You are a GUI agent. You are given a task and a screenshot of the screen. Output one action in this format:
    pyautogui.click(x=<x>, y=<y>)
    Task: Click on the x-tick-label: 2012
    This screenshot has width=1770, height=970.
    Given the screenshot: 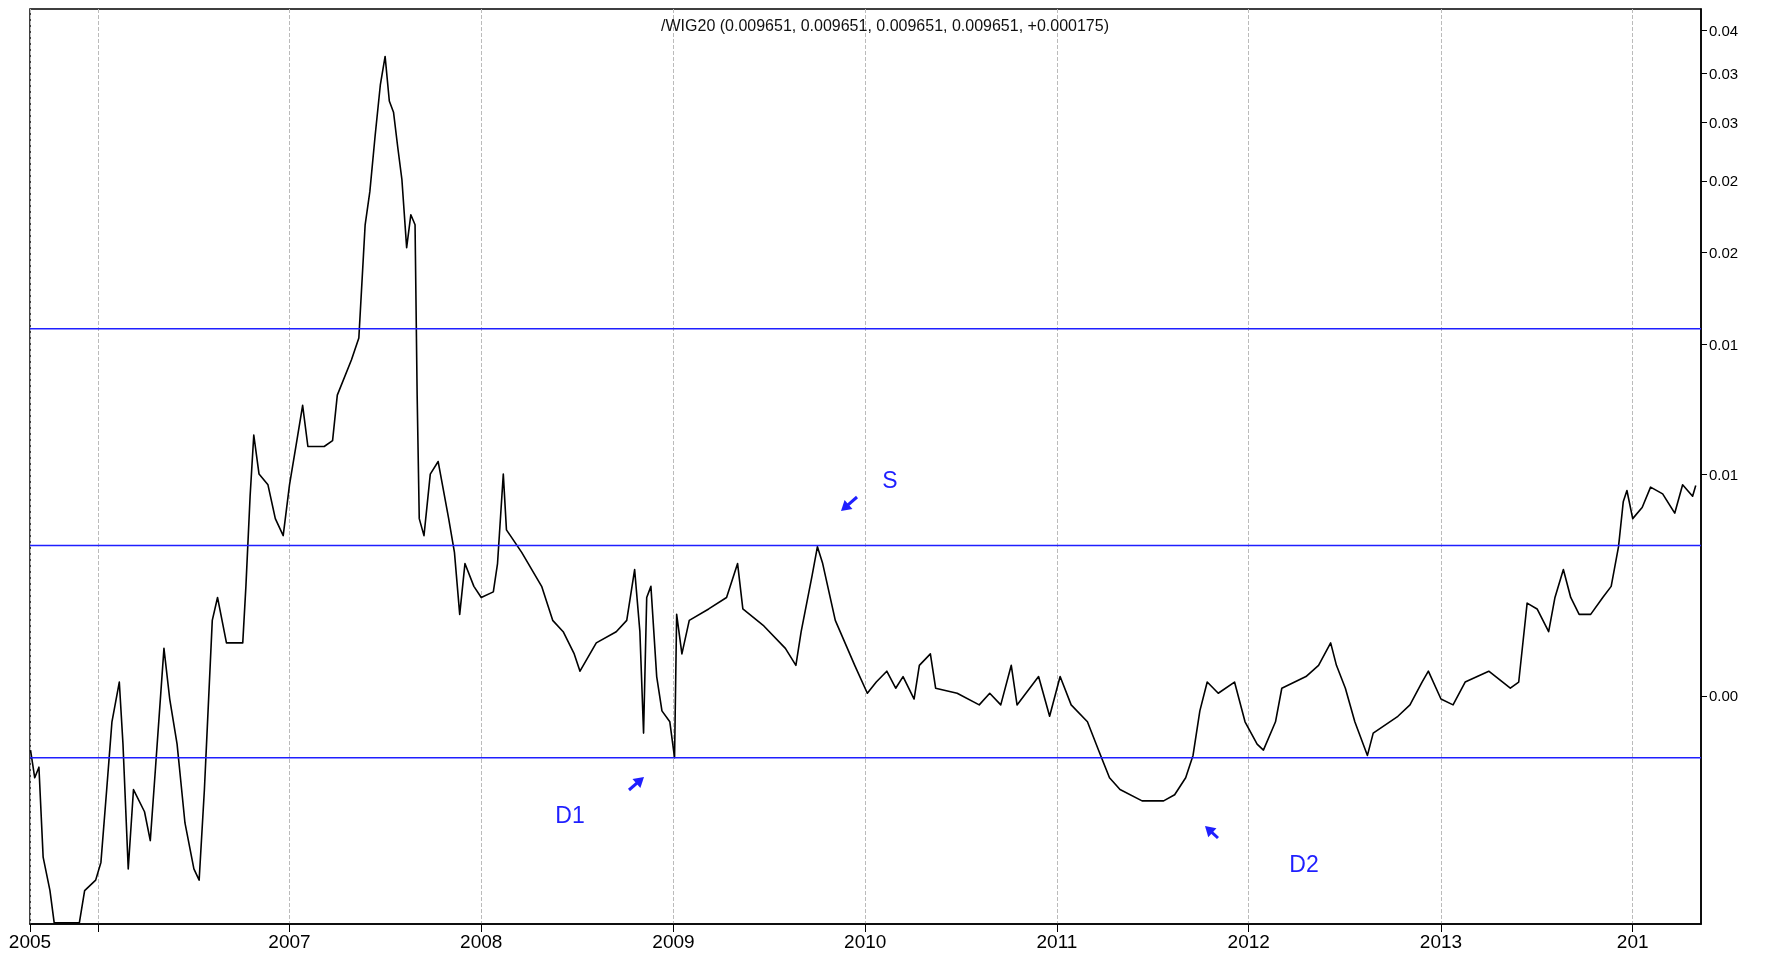 What is the action you would take?
    pyautogui.click(x=1248, y=941)
    